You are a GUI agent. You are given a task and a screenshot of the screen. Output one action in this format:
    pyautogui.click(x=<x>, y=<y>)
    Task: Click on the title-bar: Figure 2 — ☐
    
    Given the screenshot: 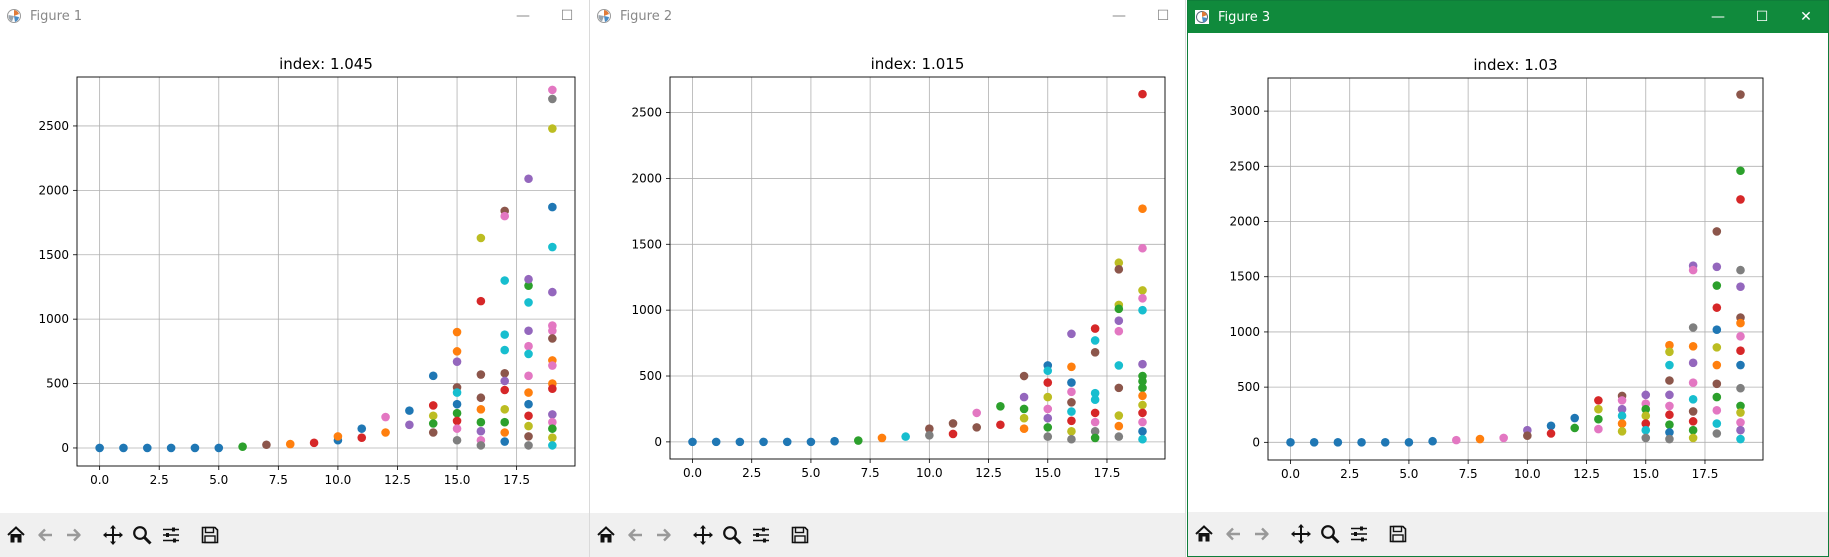 What is the action you would take?
    pyautogui.click(x=887, y=16)
    